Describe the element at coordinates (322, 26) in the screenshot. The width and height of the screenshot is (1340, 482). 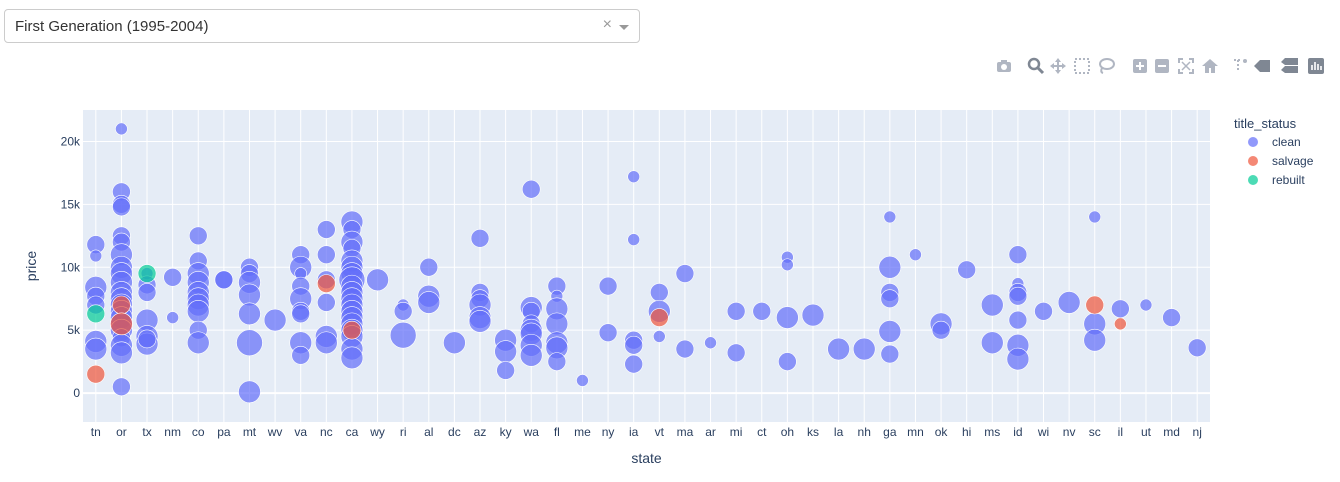
I see `generation-dropdown: First Generation (1995-2004) ×` at that location.